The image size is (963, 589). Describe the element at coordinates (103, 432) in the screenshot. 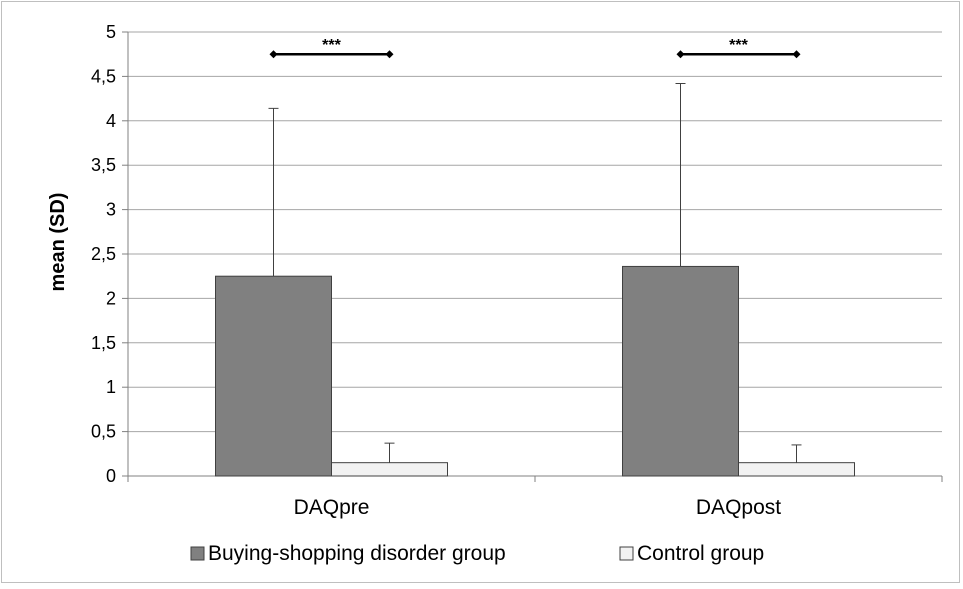

I see `y-tick-label: 0,5` at that location.